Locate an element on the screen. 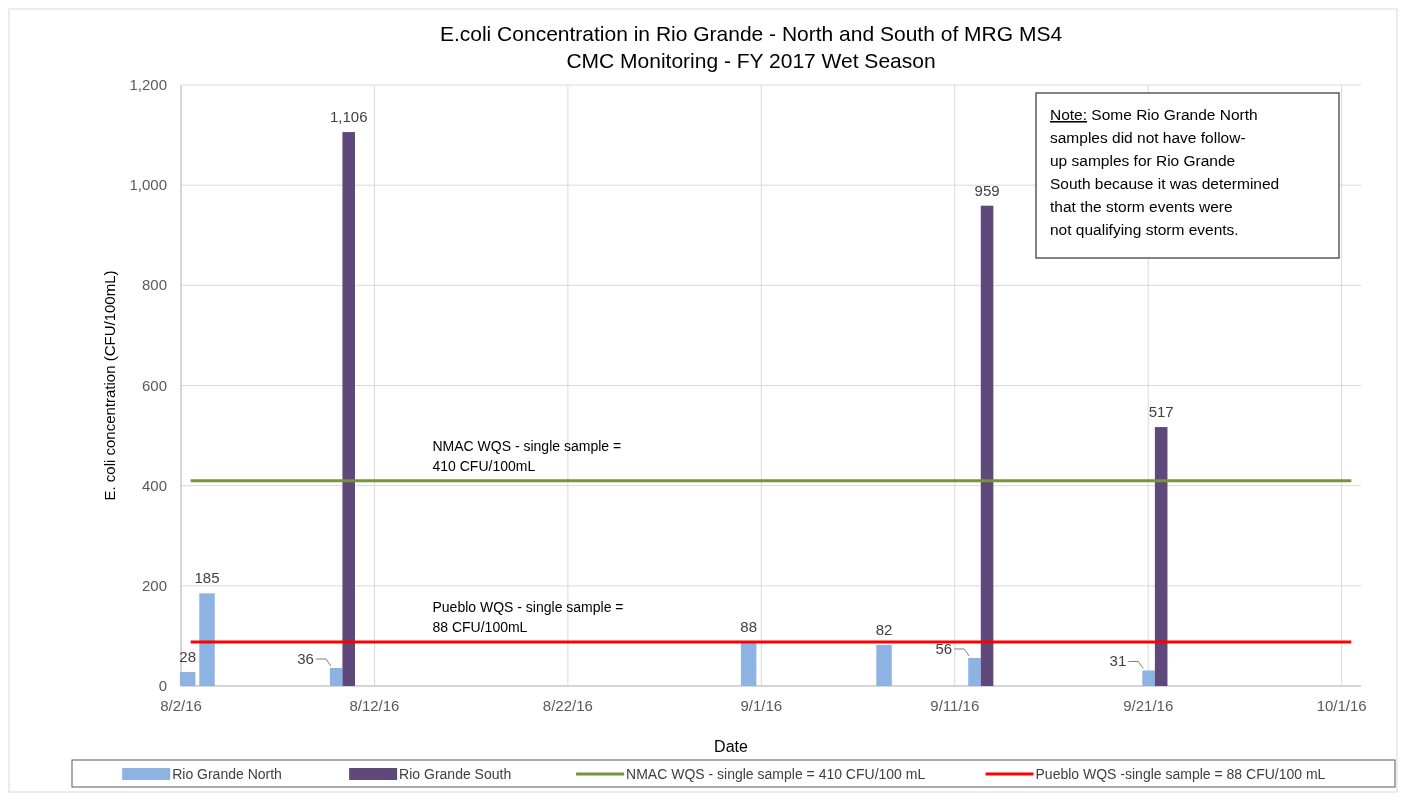 The height and width of the screenshot is (799, 1406). legend-label: Rio Grande North is located at coordinates (227, 774).